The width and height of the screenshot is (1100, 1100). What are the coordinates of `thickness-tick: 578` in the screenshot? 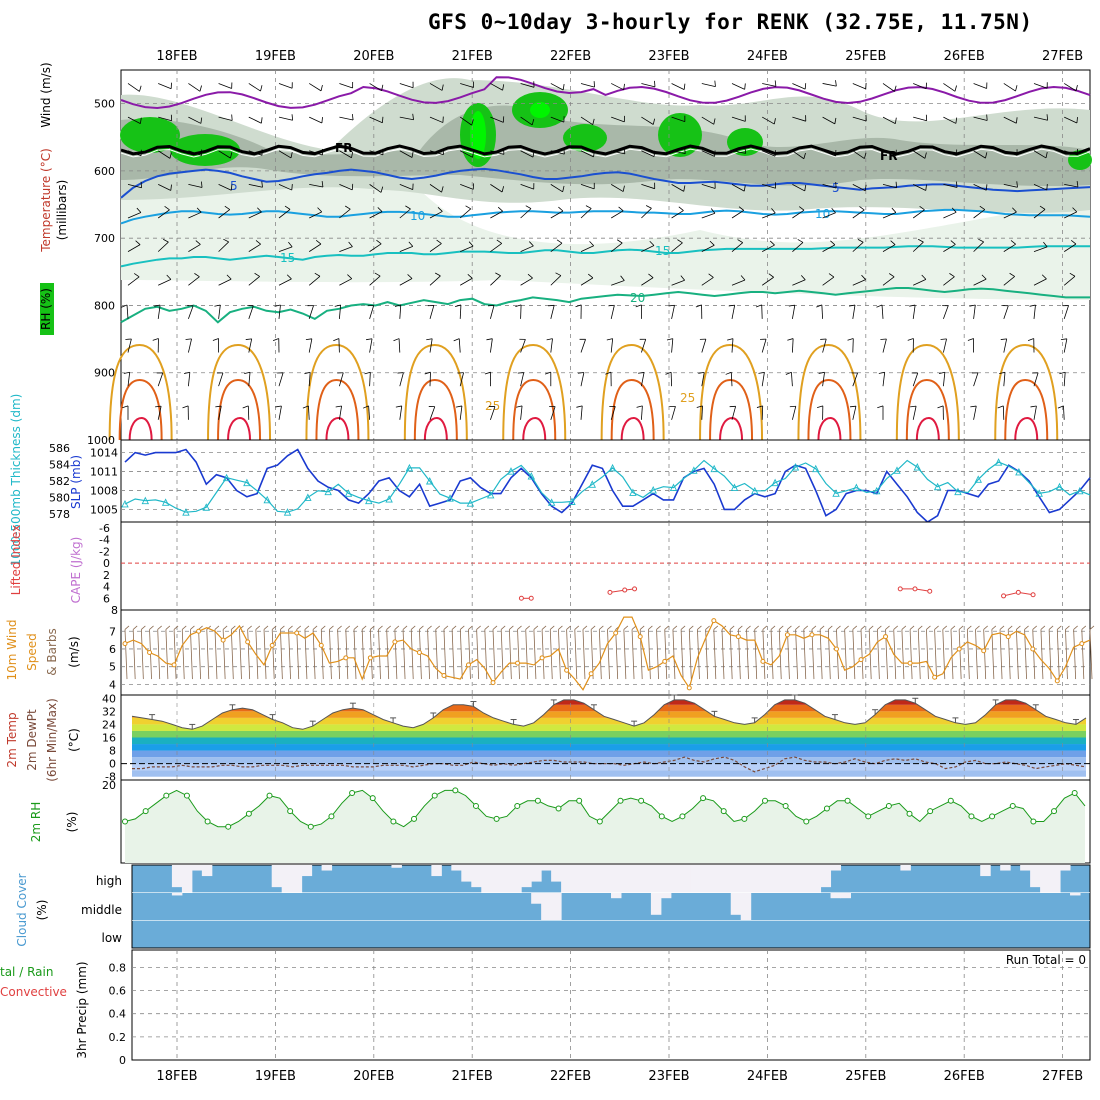 It's located at (59, 514).